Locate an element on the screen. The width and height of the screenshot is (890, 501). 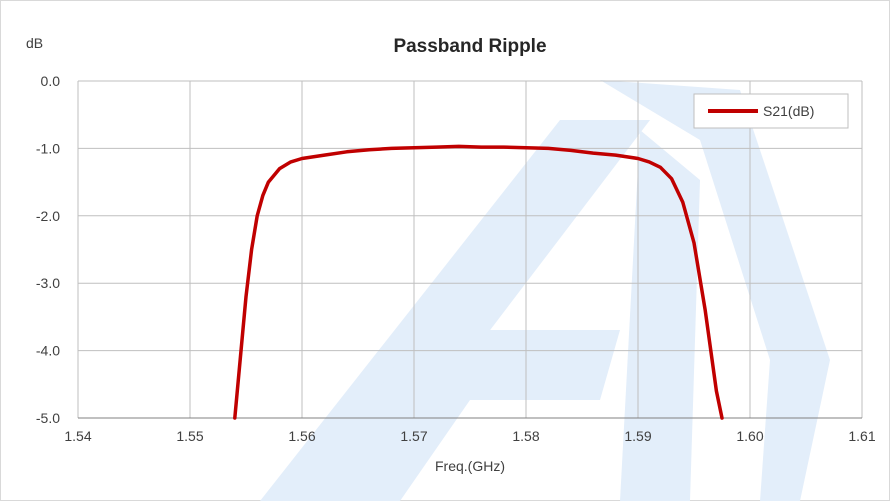
chart-title: Passband Ripple is located at coordinates (469, 46).